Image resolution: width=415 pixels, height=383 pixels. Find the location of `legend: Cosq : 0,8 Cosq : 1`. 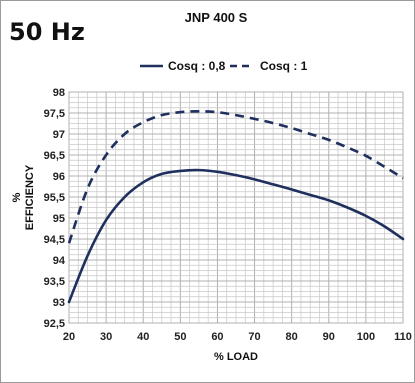

legend: Cosq : 0,8 Cosq : 1 is located at coordinates (224, 66).